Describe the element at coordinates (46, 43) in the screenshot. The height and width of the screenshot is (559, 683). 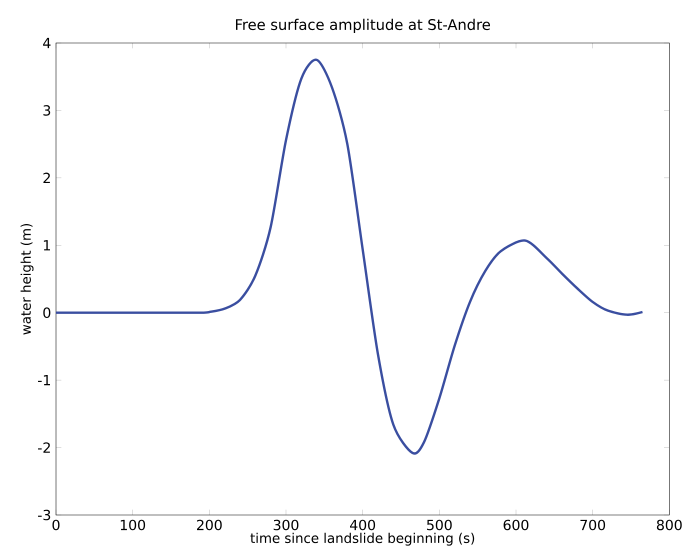
I see `y-tick-label: 4` at that location.